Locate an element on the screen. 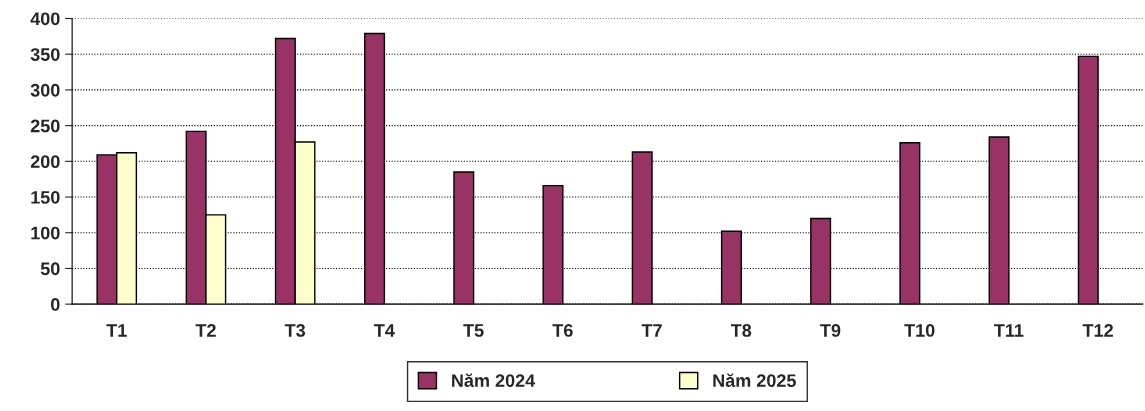 This screenshot has height=411, width=1145. x-tick-label: T7 is located at coordinates (651, 330).